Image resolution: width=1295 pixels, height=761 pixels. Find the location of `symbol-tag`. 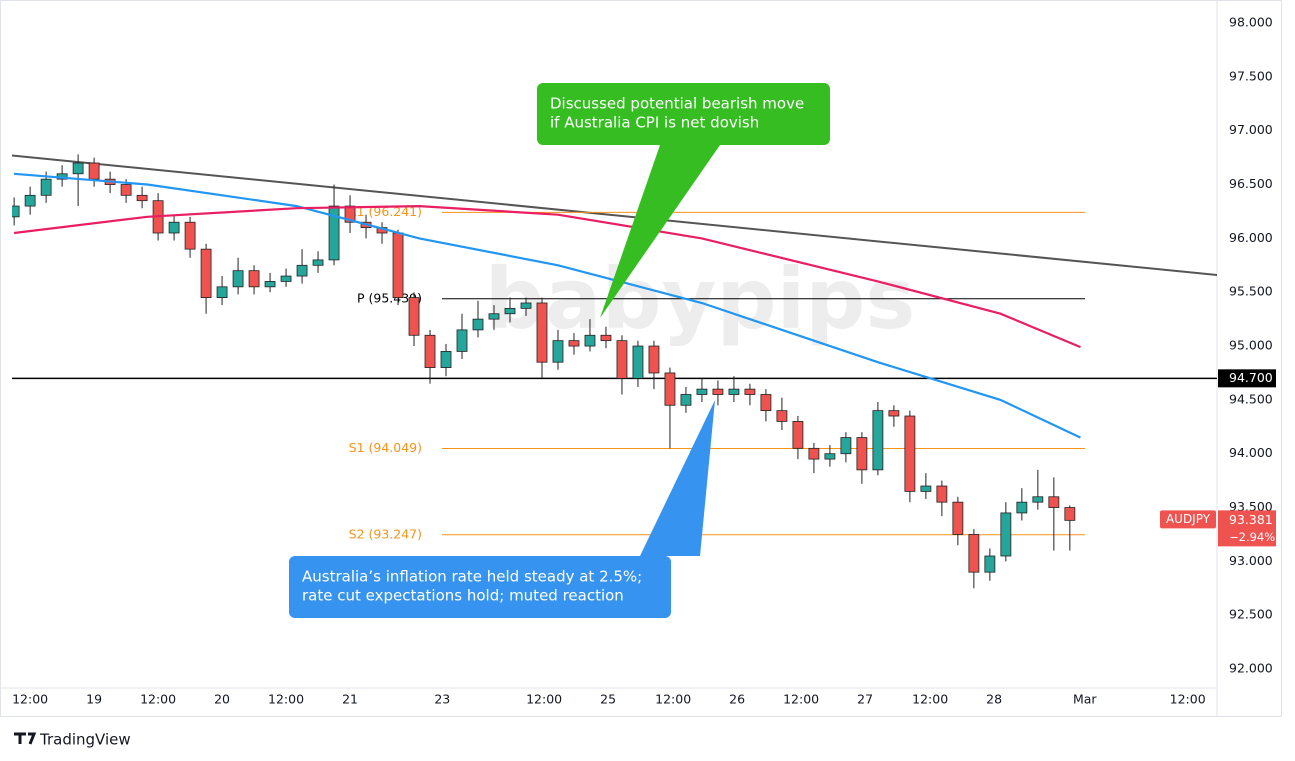

symbol-tag is located at coordinates (1188, 519).